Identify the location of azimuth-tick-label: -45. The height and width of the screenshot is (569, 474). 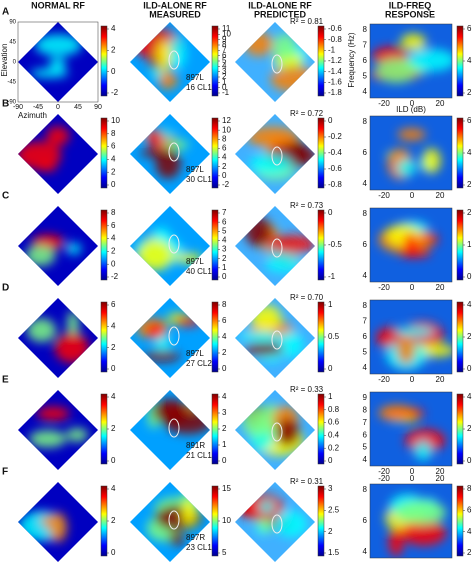
(38, 107).